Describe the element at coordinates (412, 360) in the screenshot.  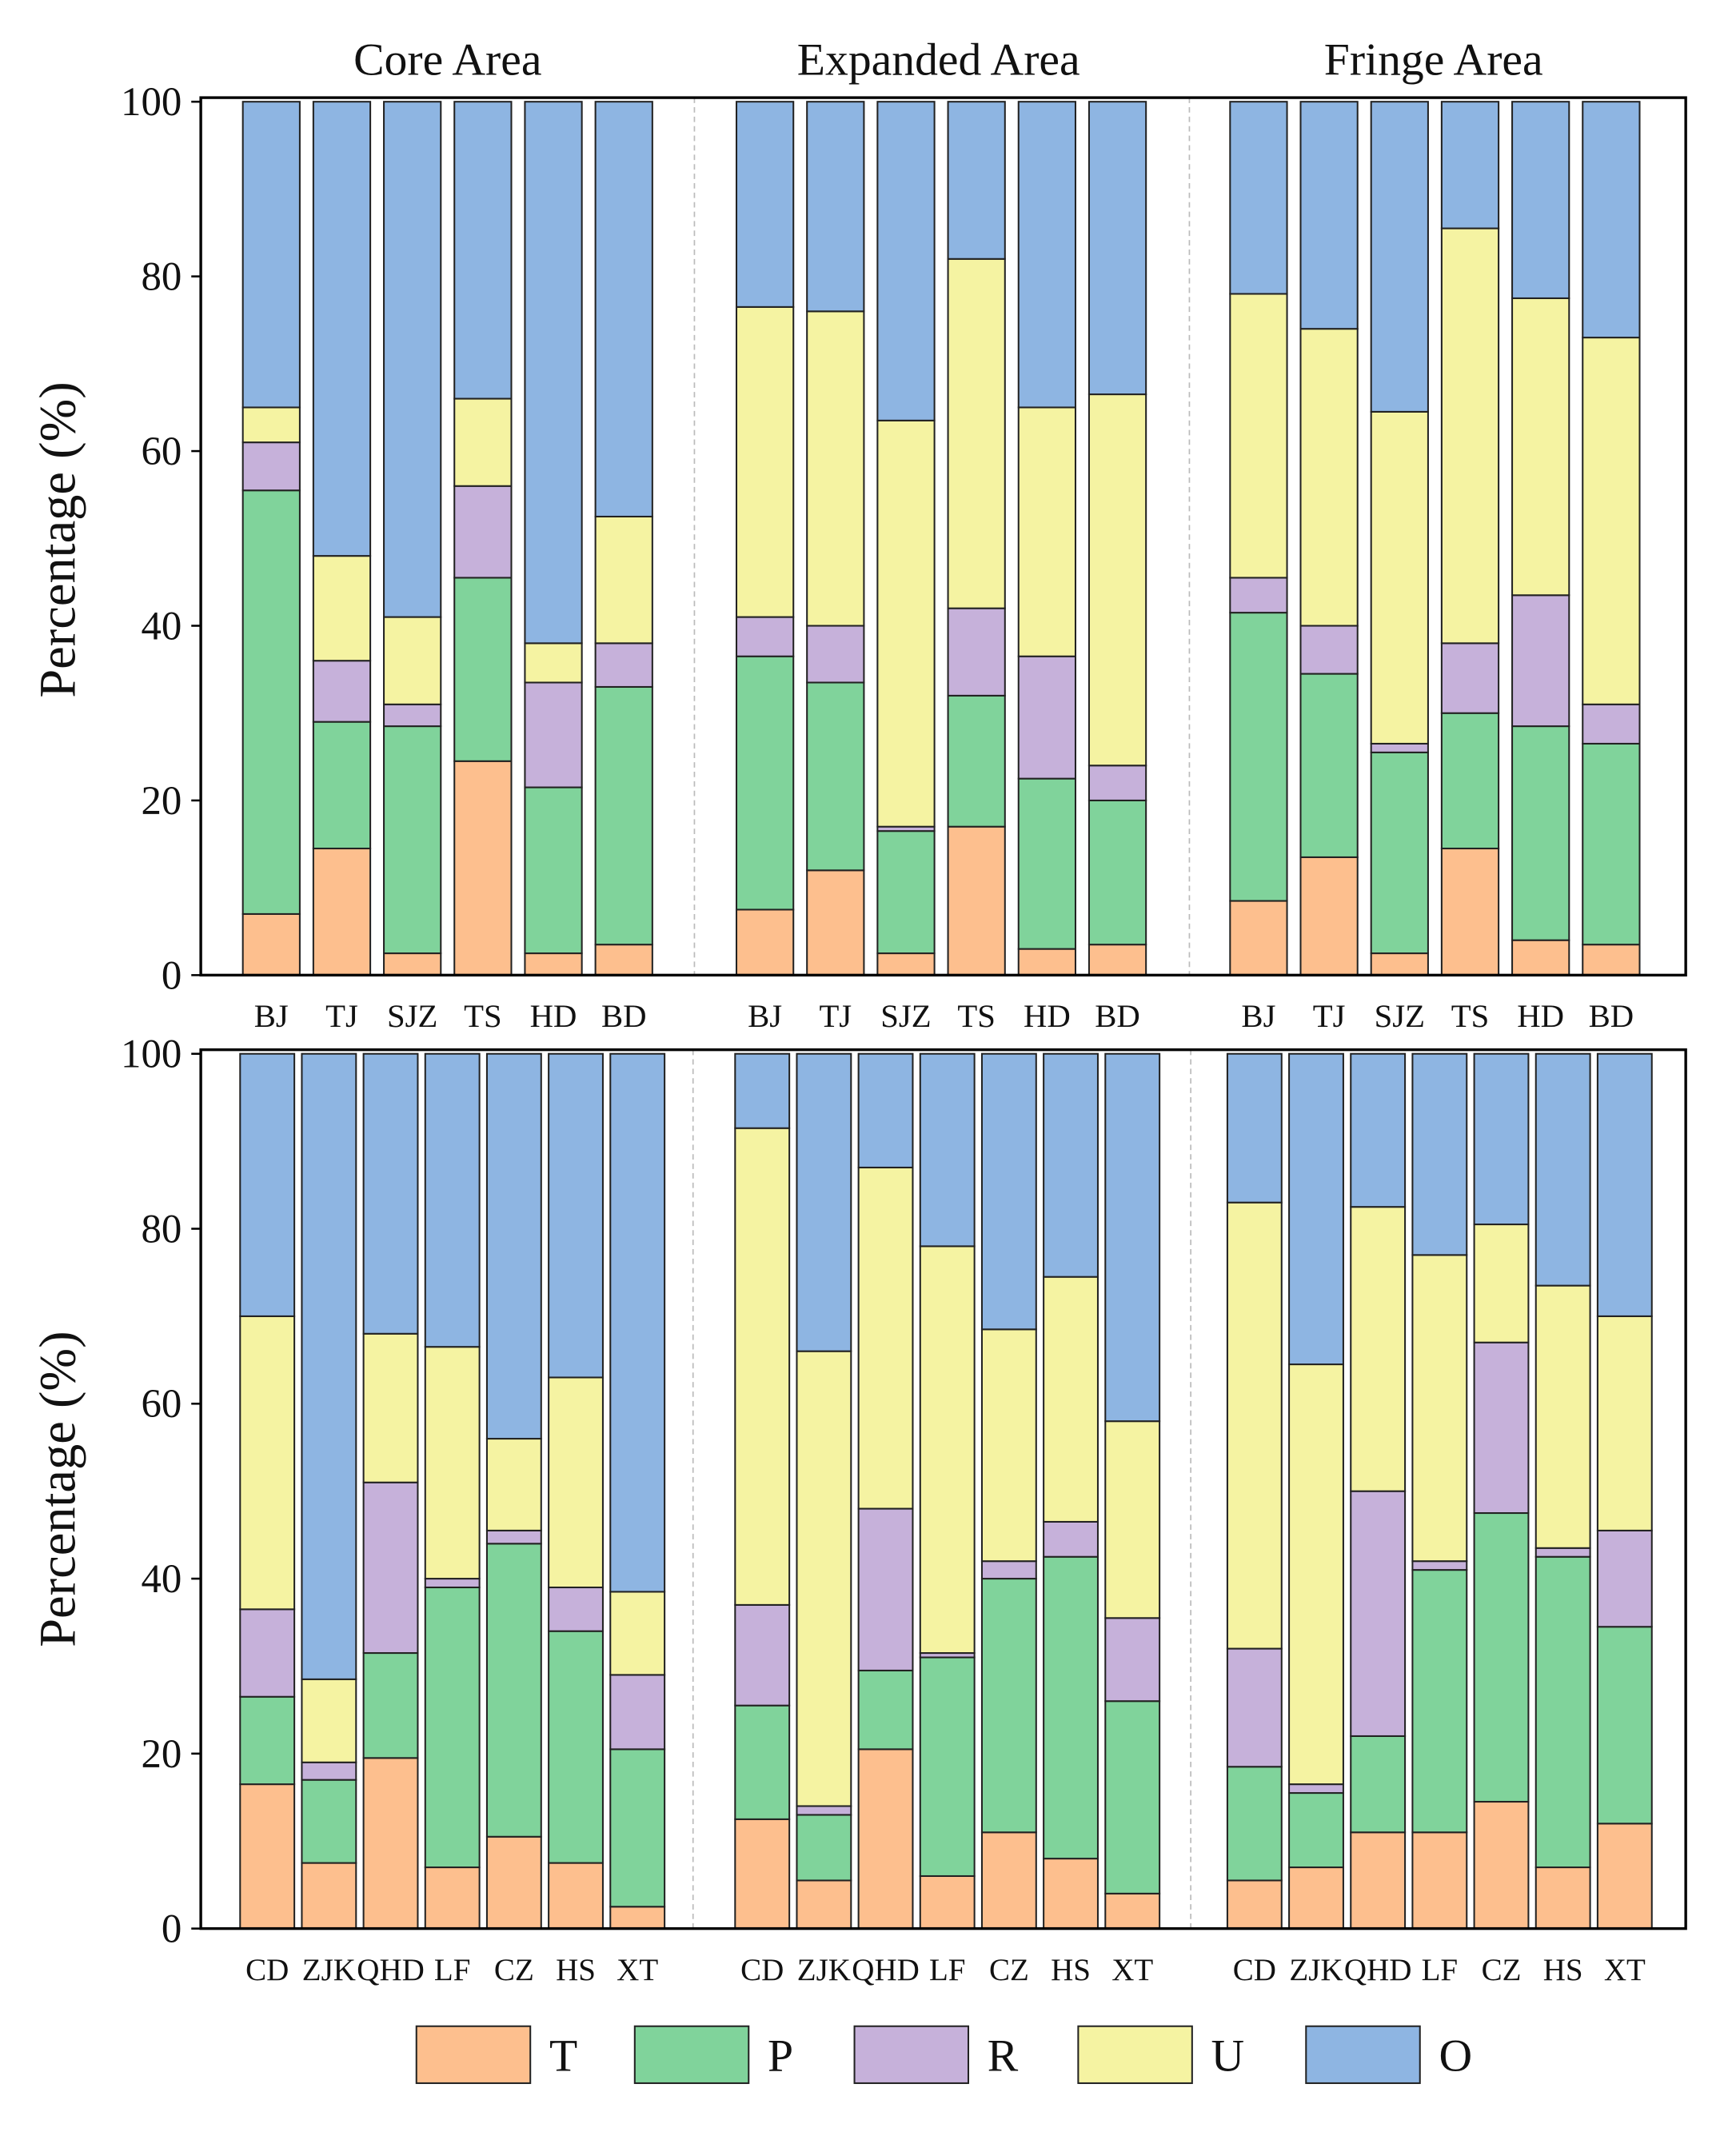
I see `bar-segment-O-SJZ` at that location.